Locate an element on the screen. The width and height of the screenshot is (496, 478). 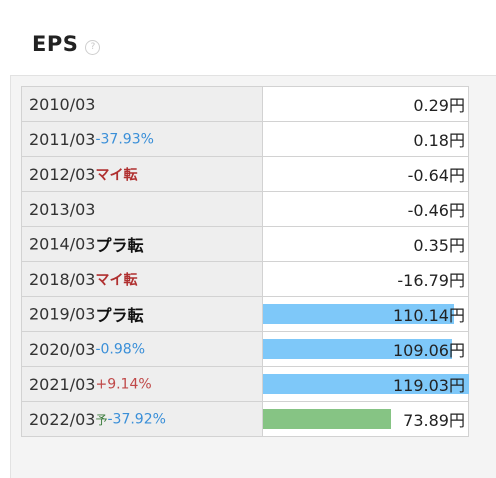
eps-amount: 0.35円 is located at coordinates (440, 245).